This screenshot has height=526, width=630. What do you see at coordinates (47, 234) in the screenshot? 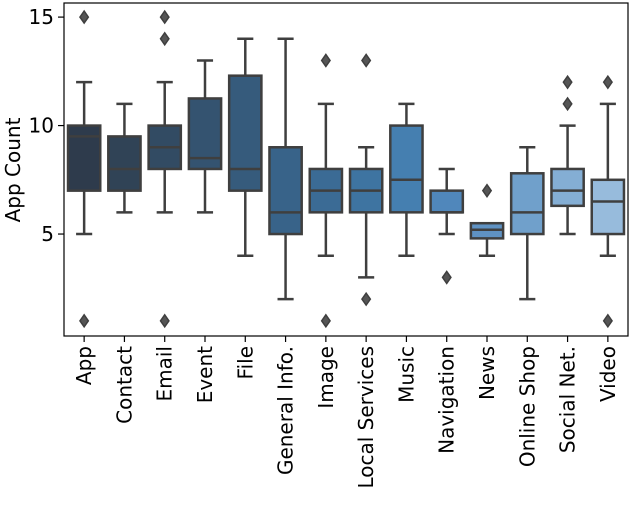
I see `y-tick-label: 5` at bounding box center [47, 234].